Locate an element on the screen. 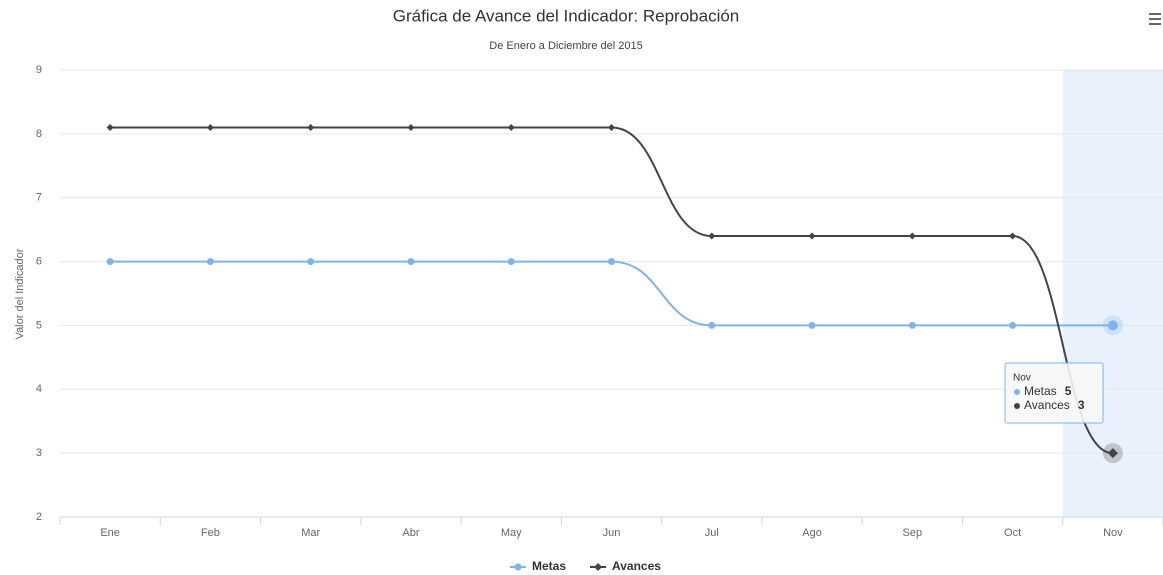 The width and height of the screenshot is (1163, 575). y-tick-label: 7 is located at coordinates (39, 198).